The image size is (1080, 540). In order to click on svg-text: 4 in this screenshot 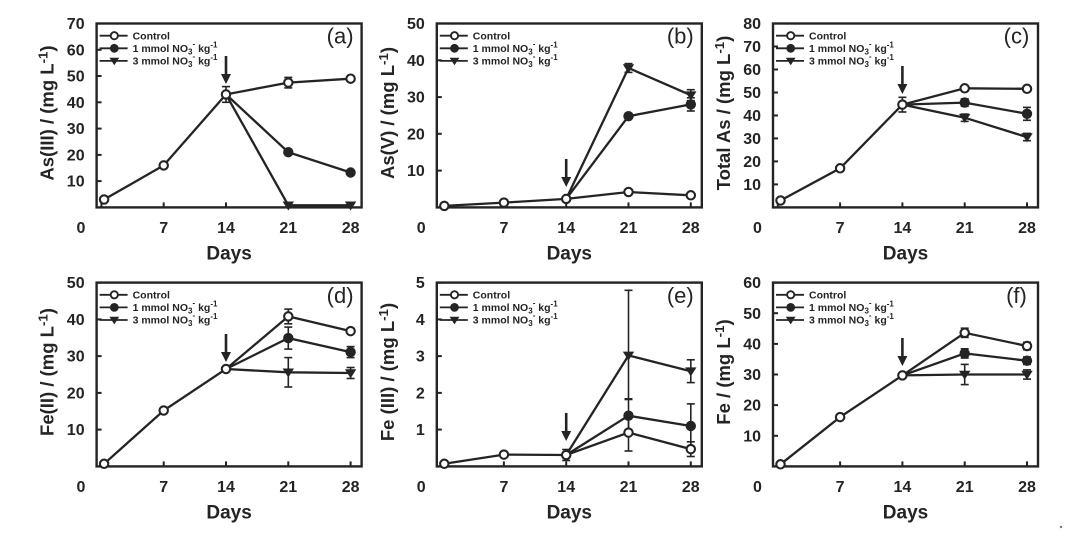, I will do `click(420, 320)`.